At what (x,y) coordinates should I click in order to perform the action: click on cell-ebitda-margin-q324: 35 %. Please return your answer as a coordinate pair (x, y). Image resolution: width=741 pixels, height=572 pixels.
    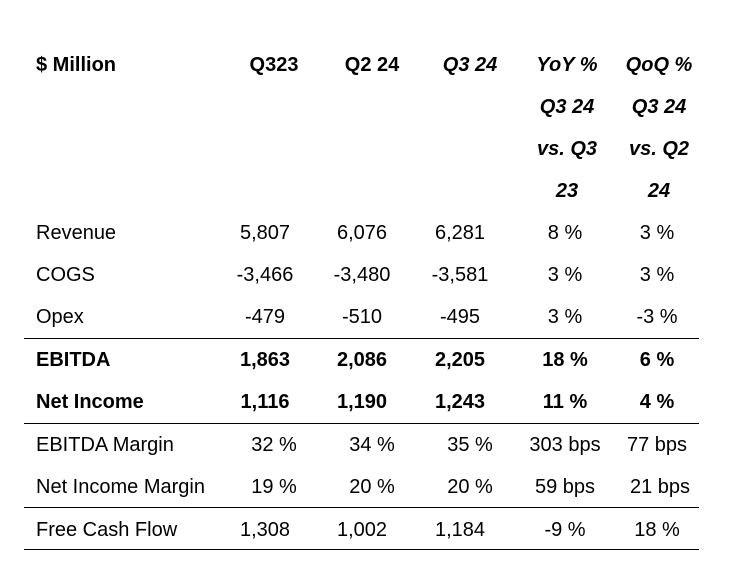
    Looking at the image, I should click on (470, 445).